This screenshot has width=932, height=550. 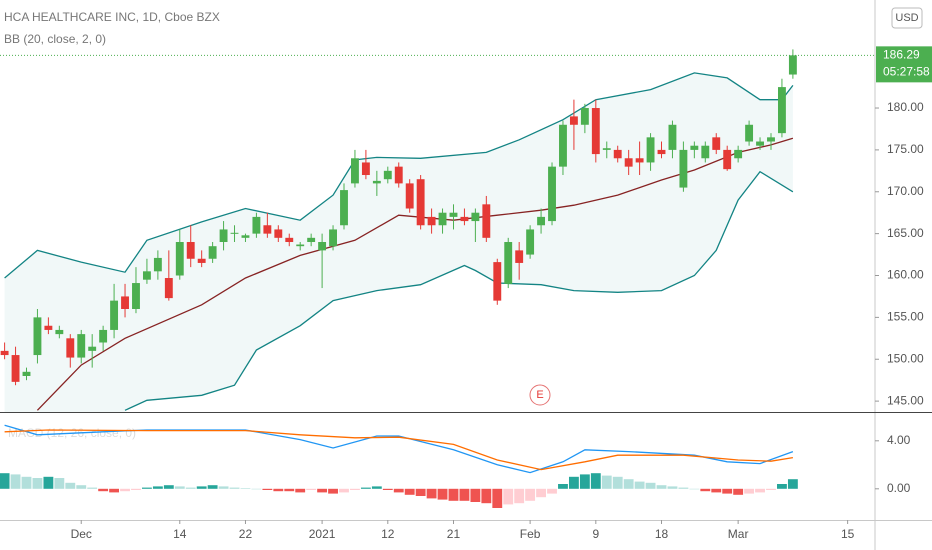 What do you see at coordinates (905, 233) in the screenshot?
I see `y-tick-label: 165.00` at bounding box center [905, 233].